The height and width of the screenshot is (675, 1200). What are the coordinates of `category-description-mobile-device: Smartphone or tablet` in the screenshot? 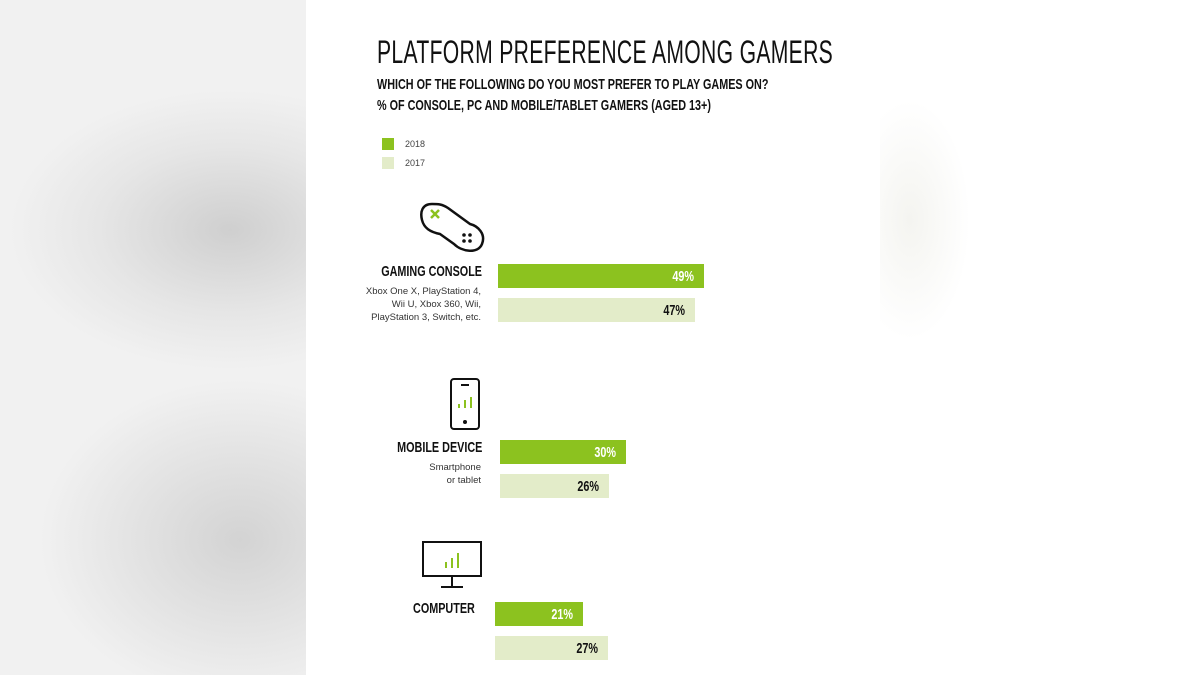 It's located at (455, 474).